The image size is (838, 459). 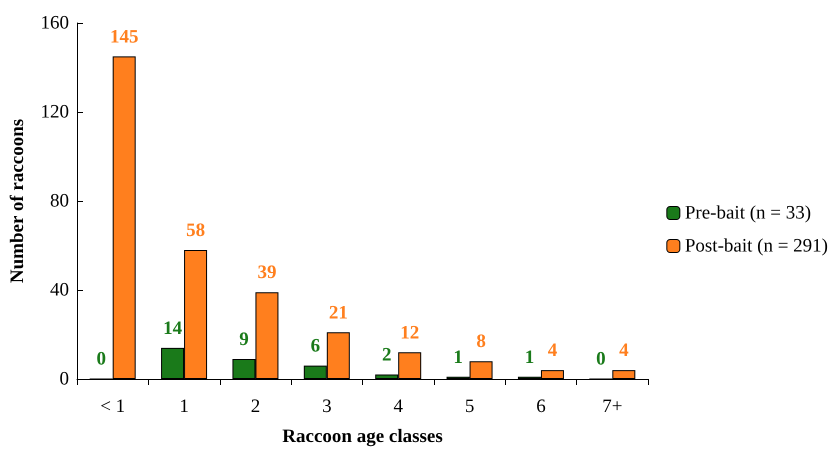 I want to click on x-tick-label: 6, so click(x=541, y=406).